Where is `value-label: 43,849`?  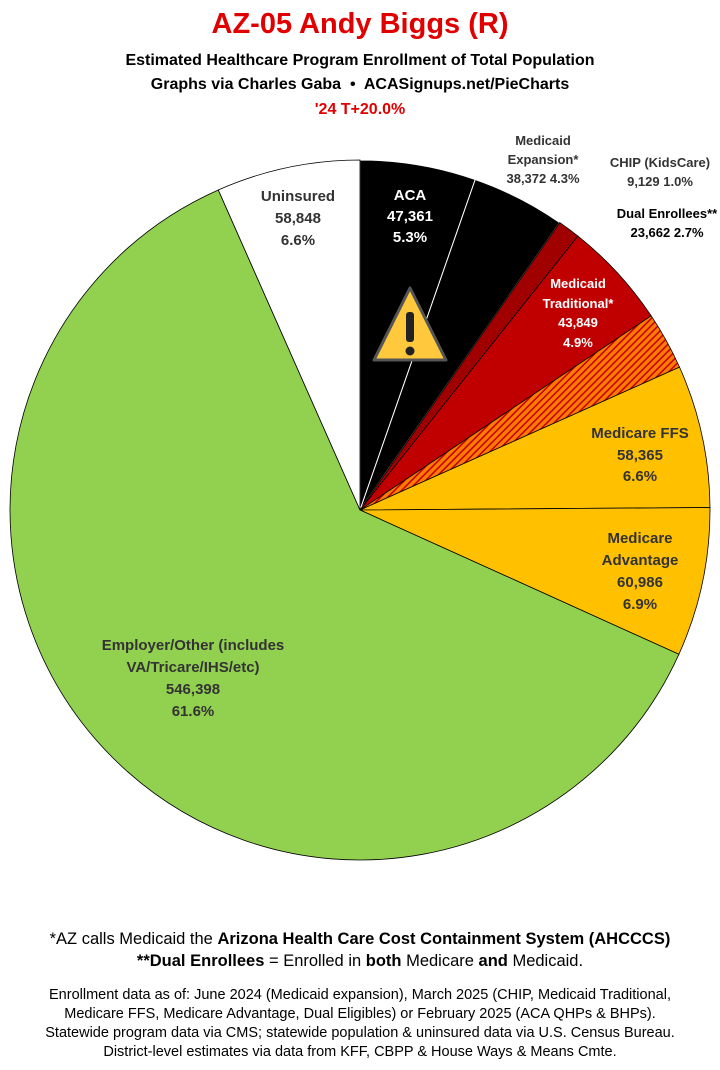 value-label: 43,849 is located at coordinates (578, 322).